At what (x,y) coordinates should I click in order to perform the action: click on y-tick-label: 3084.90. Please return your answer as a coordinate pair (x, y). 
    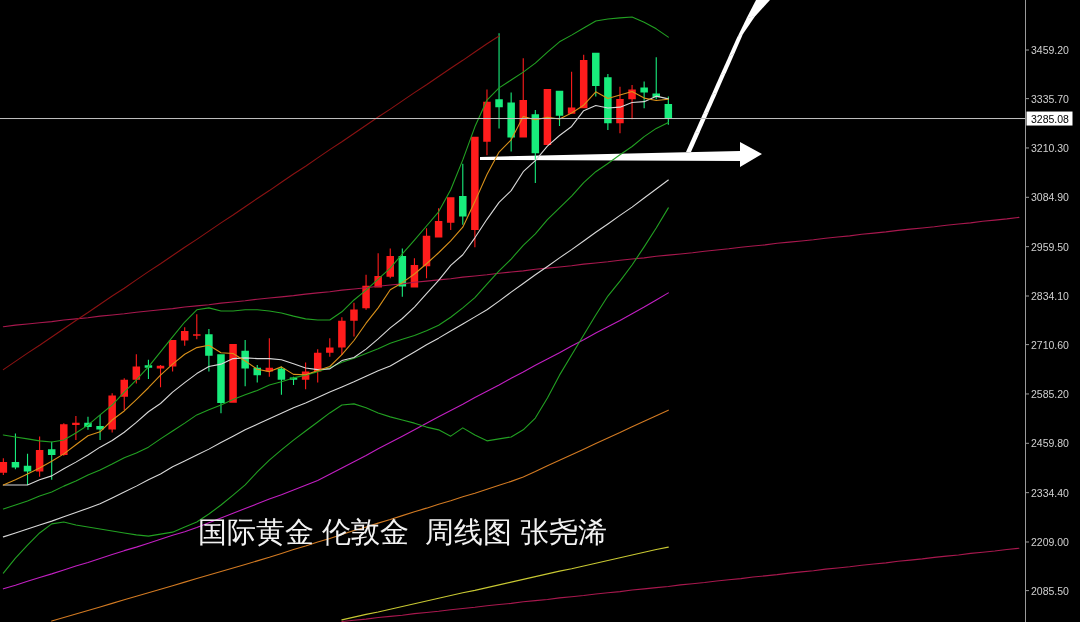
    Looking at the image, I should click on (1050, 197).